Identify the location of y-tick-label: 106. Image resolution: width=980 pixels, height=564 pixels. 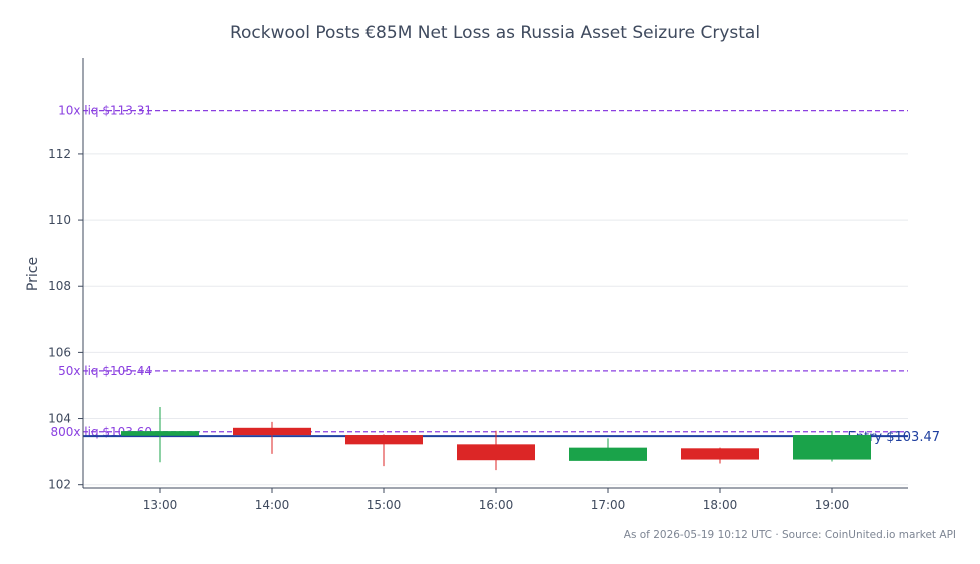
(59, 352).